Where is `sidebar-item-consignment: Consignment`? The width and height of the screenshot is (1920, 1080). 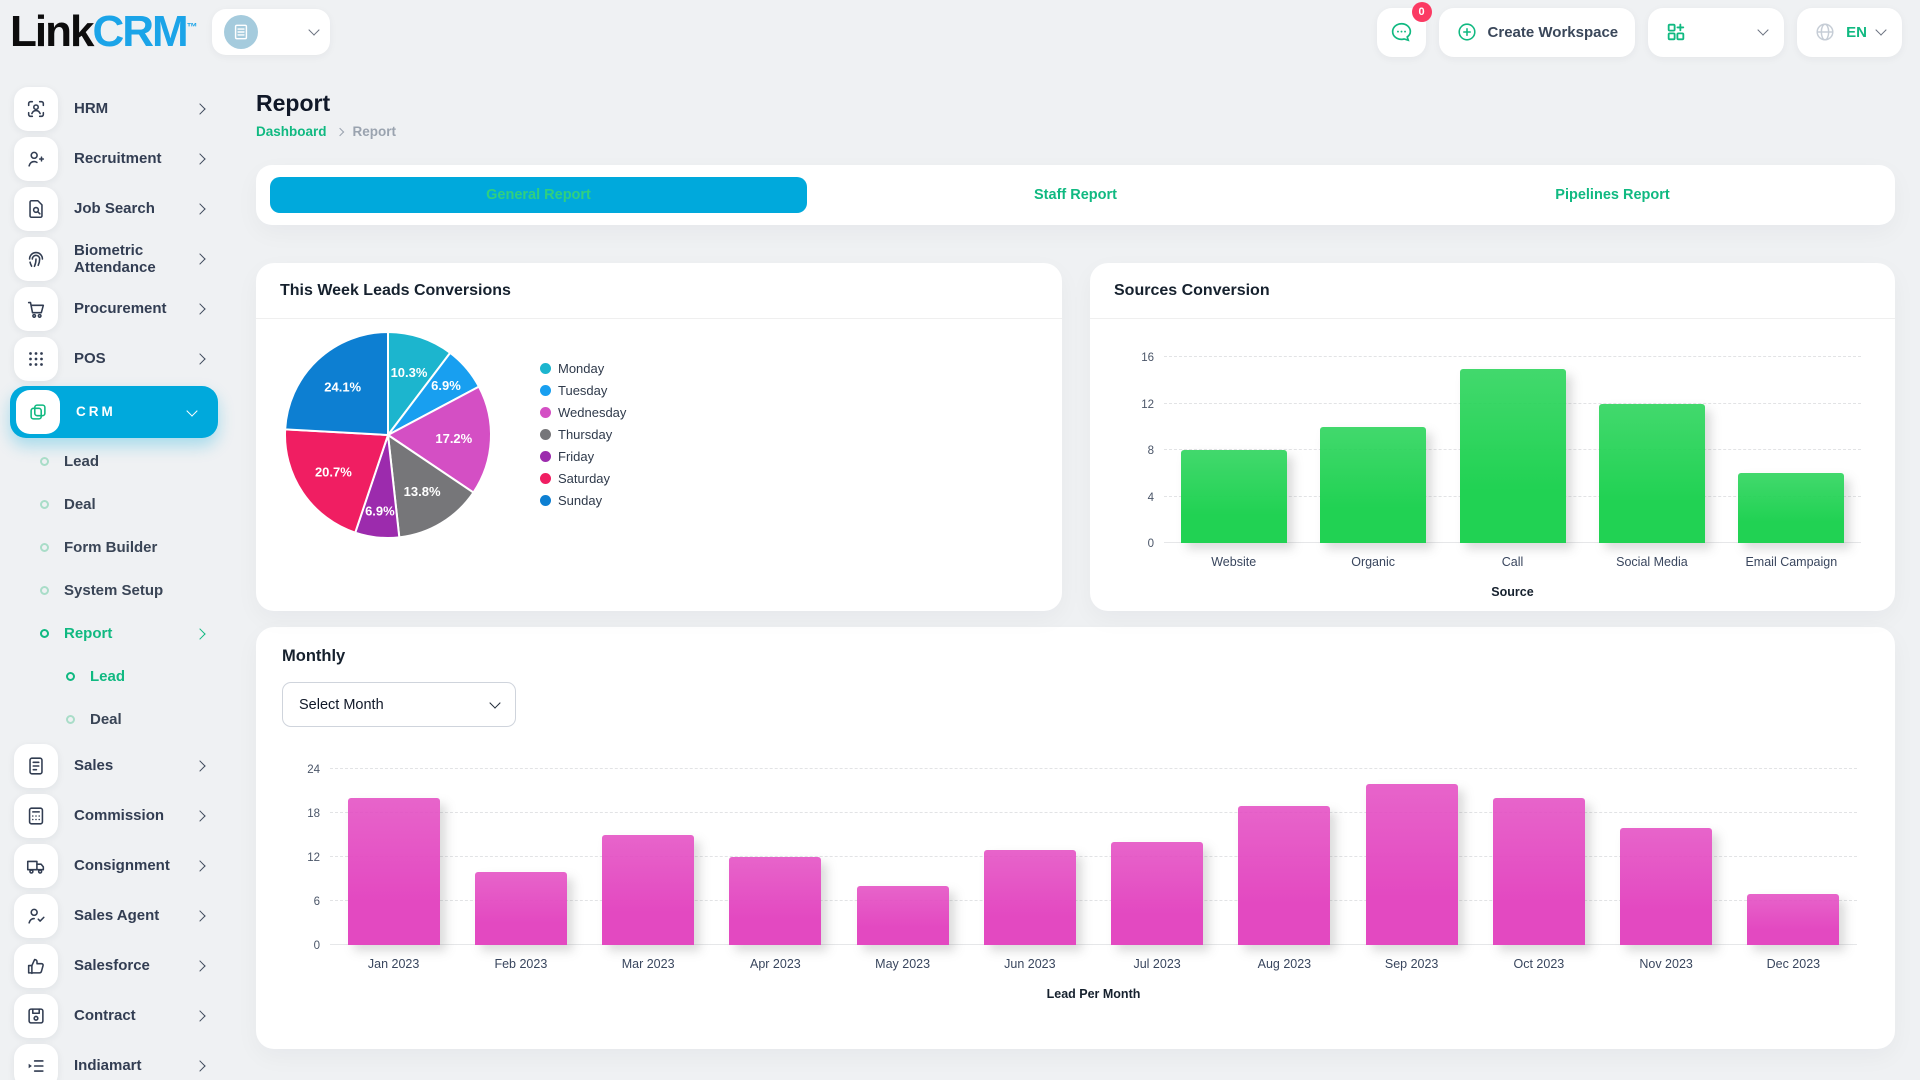 sidebar-item-consignment: Consignment is located at coordinates (121, 866).